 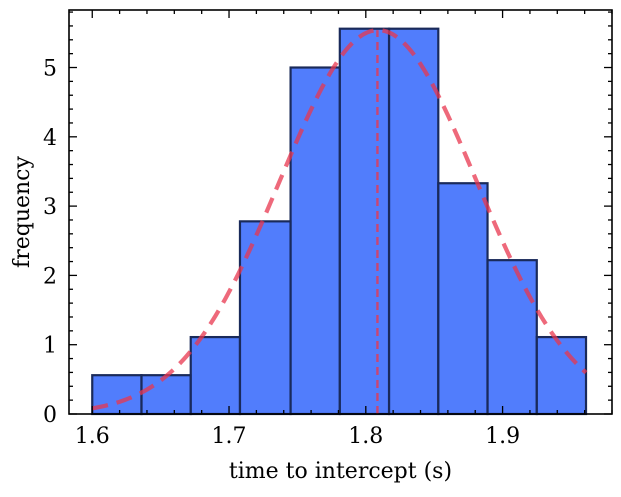 What do you see at coordinates (50, 346) in the screenshot?
I see `y-tick-label: 1` at bounding box center [50, 346].